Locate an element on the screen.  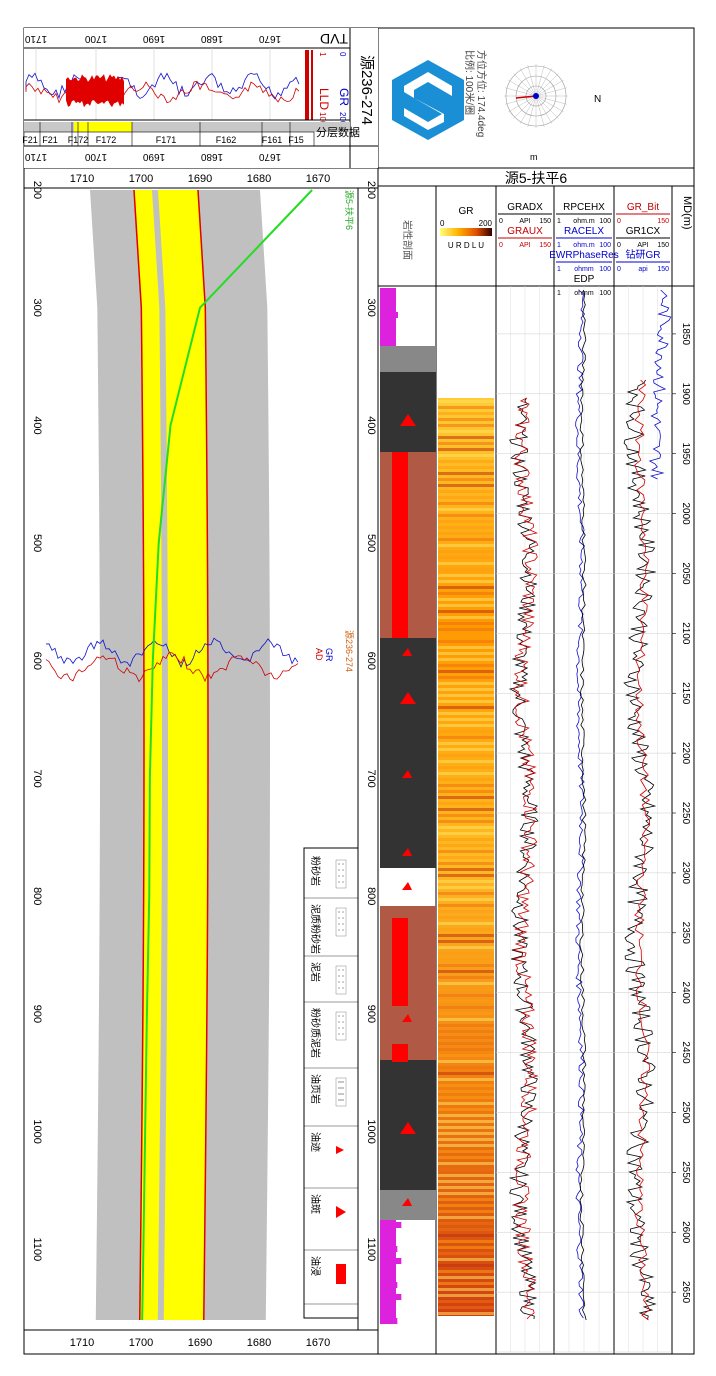
section-depth-label: 700 is located at coordinates (371, 778).